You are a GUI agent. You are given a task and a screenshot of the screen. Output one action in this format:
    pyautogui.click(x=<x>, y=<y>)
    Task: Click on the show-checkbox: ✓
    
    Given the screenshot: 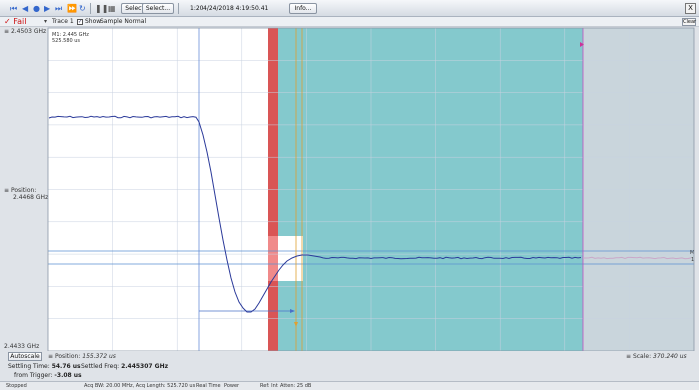 What is the action you would take?
    pyautogui.click(x=80, y=22)
    